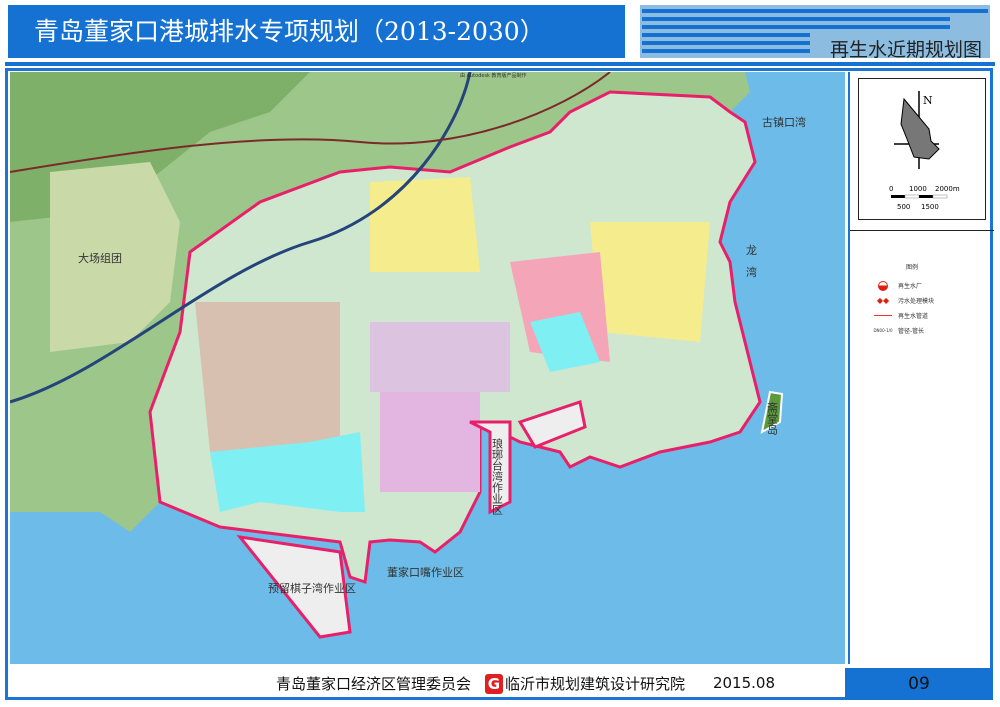 This screenshot has height=707, width=1000. I want to click on legend-item: DN00-1/0 管径-管长, so click(922, 330).